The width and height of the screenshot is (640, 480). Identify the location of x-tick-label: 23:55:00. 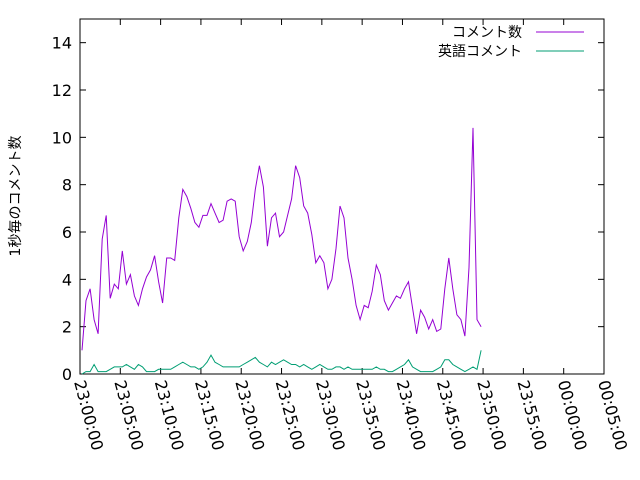
(532, 415).